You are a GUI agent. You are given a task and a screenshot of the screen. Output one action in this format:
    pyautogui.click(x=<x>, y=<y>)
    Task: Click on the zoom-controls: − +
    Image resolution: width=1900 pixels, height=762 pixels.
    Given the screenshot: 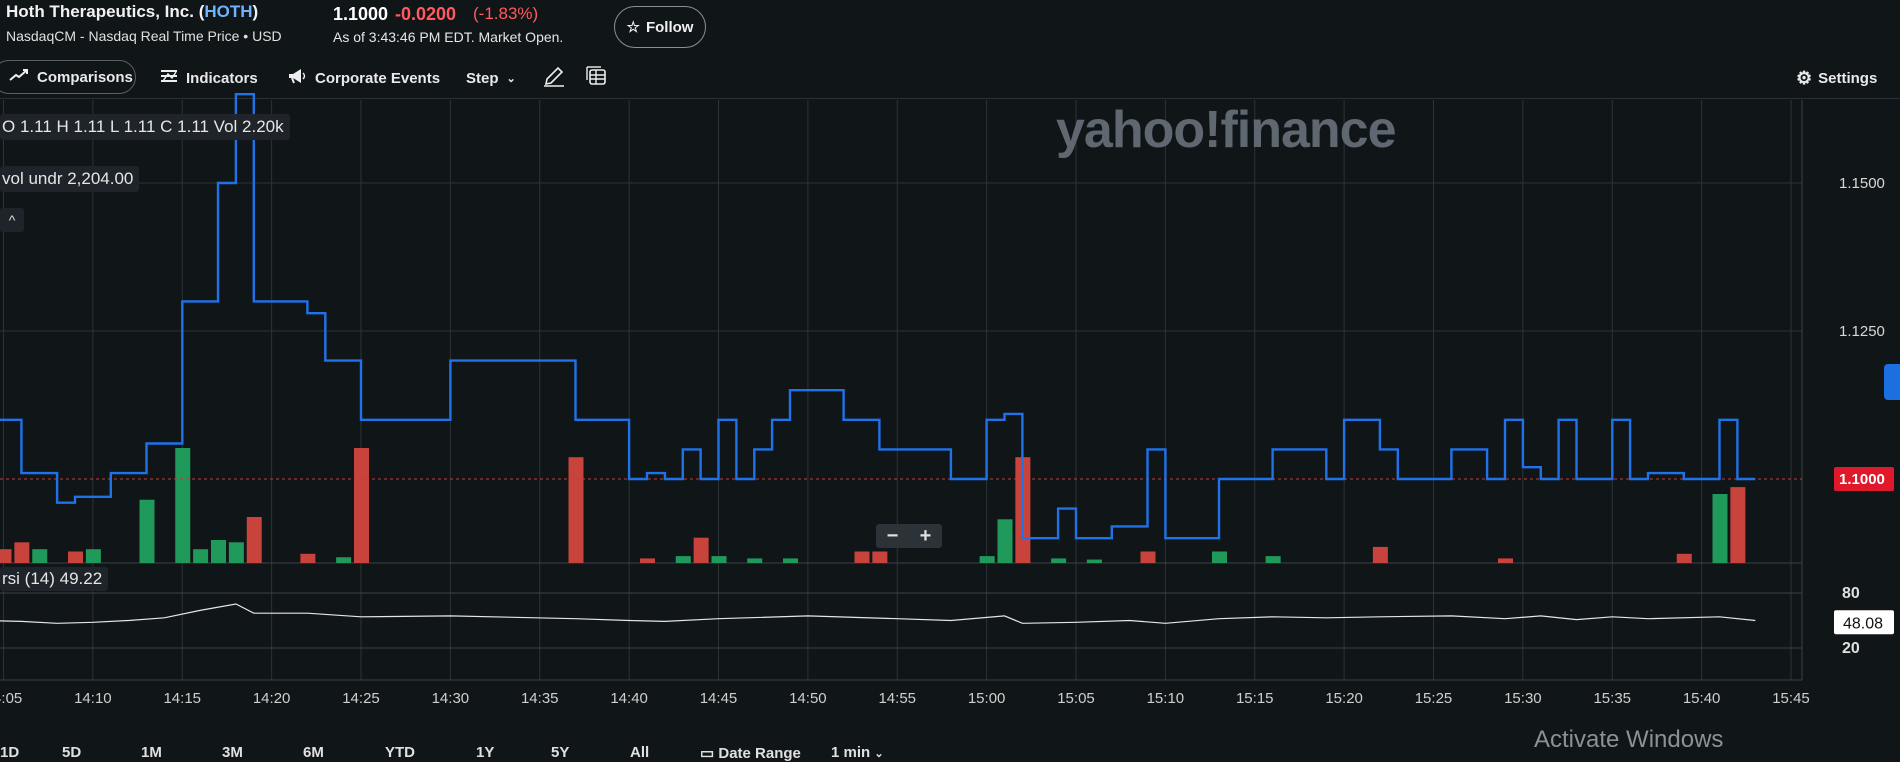 What is the action you would take?
    pyautogui.click(x=909, y=536)
    